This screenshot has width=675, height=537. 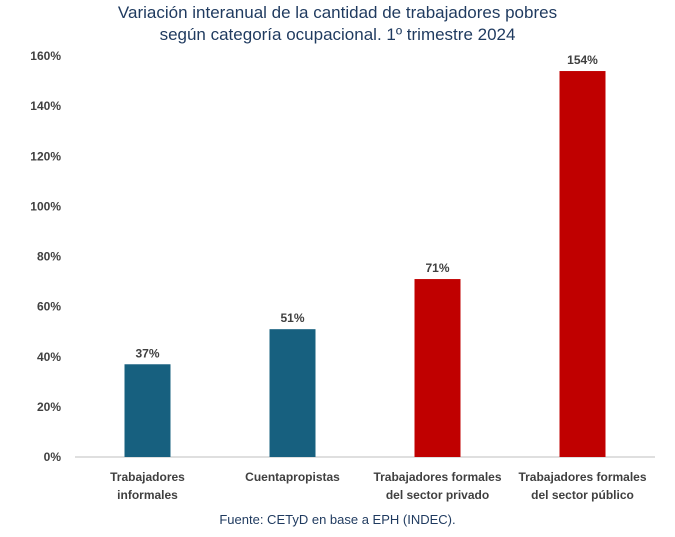 What do you see at coordinates (437, 486) in the screenshot?
I see `x-tick-label: Trabajadores formales del sector privado` at bounding box center [437, 486].